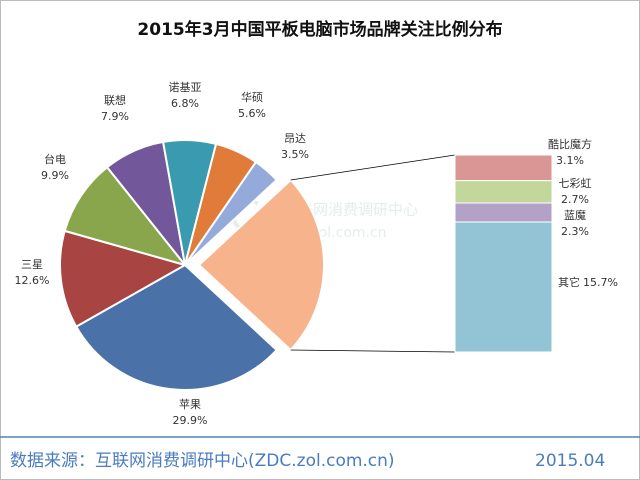 This screenshot has width=640, height=480. I want to click on bar-value-label: 2.7%, so click(575, 199).